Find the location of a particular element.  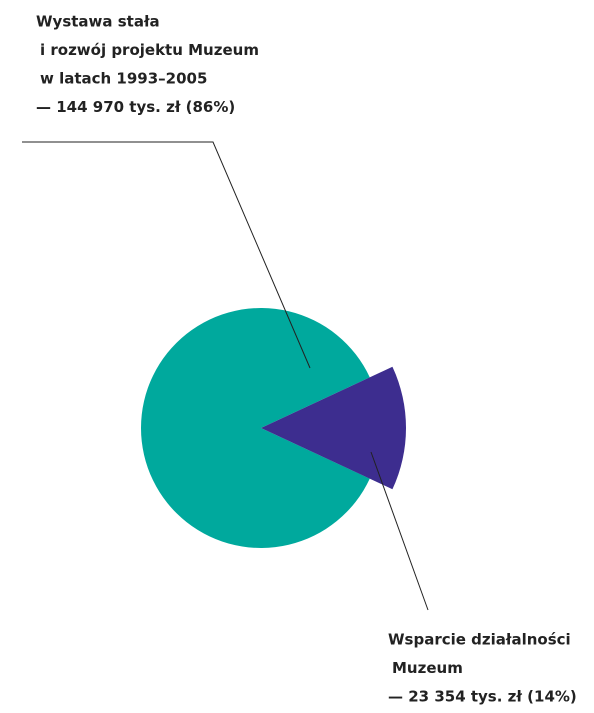

value-label: — 23 354 tys. zł (14%) is located at coordinates (482, 697).